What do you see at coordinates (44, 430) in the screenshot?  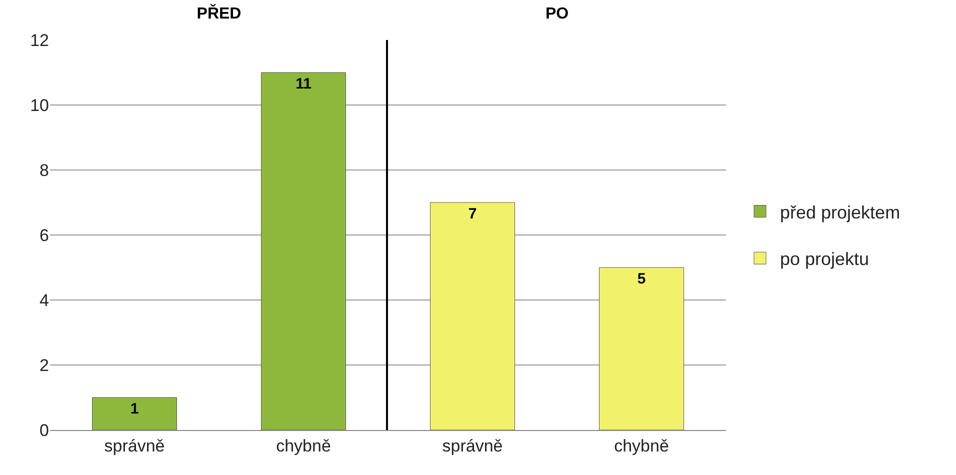 I see `y-tick-label: 0` at bounding box center [44, 430].